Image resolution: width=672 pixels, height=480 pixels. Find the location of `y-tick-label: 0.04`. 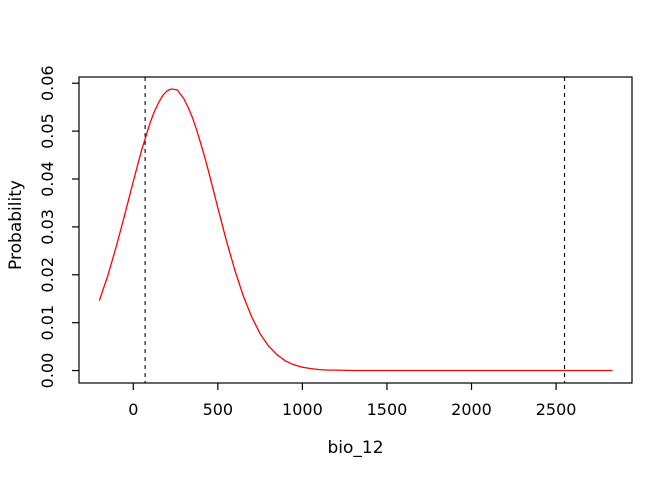

y-tick-label: 0.04 is located at coordinates (47, 179).